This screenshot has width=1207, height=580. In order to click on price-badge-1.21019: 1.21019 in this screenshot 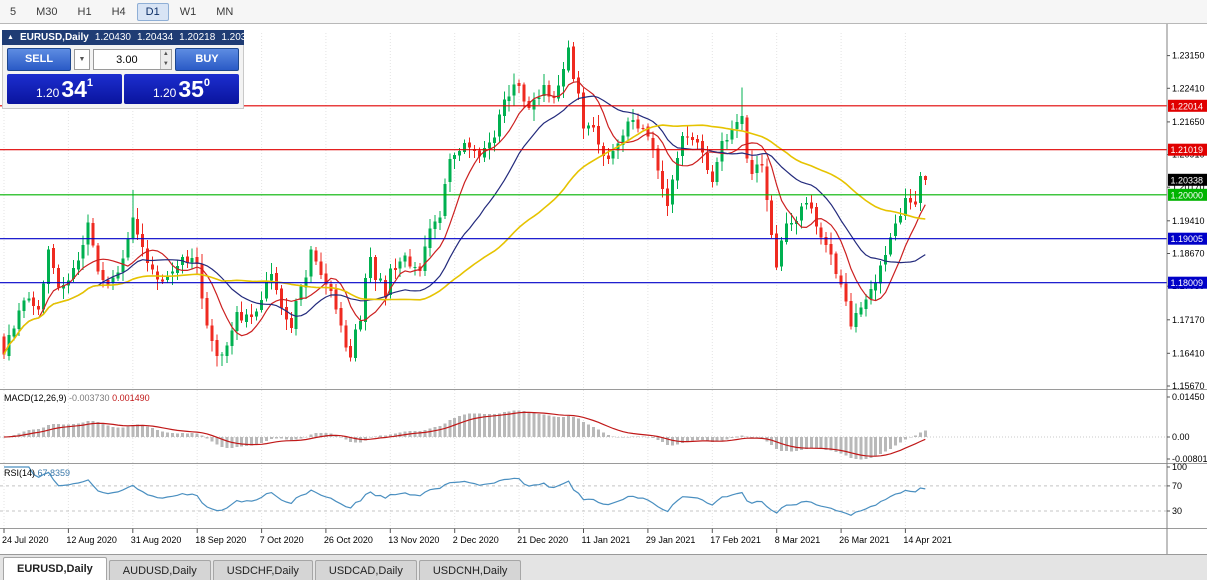, I will do `click(1187, 149)`.